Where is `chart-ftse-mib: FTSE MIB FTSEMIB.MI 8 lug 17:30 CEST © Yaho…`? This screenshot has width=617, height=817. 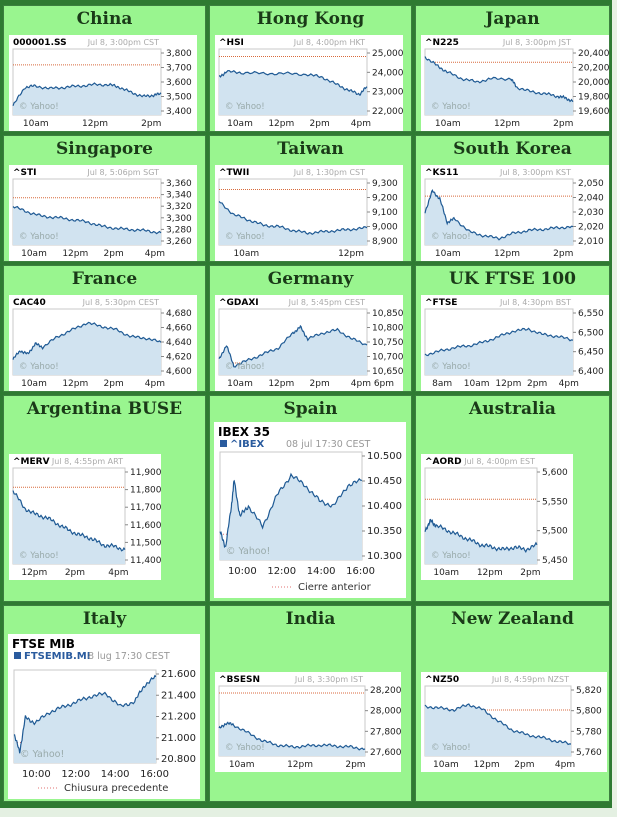
chart-ftse-mib: FTSE MIB FTSEMIB.MI 8 lug 17:30 CEST © Yaho… is located at coordinates (104, 716).